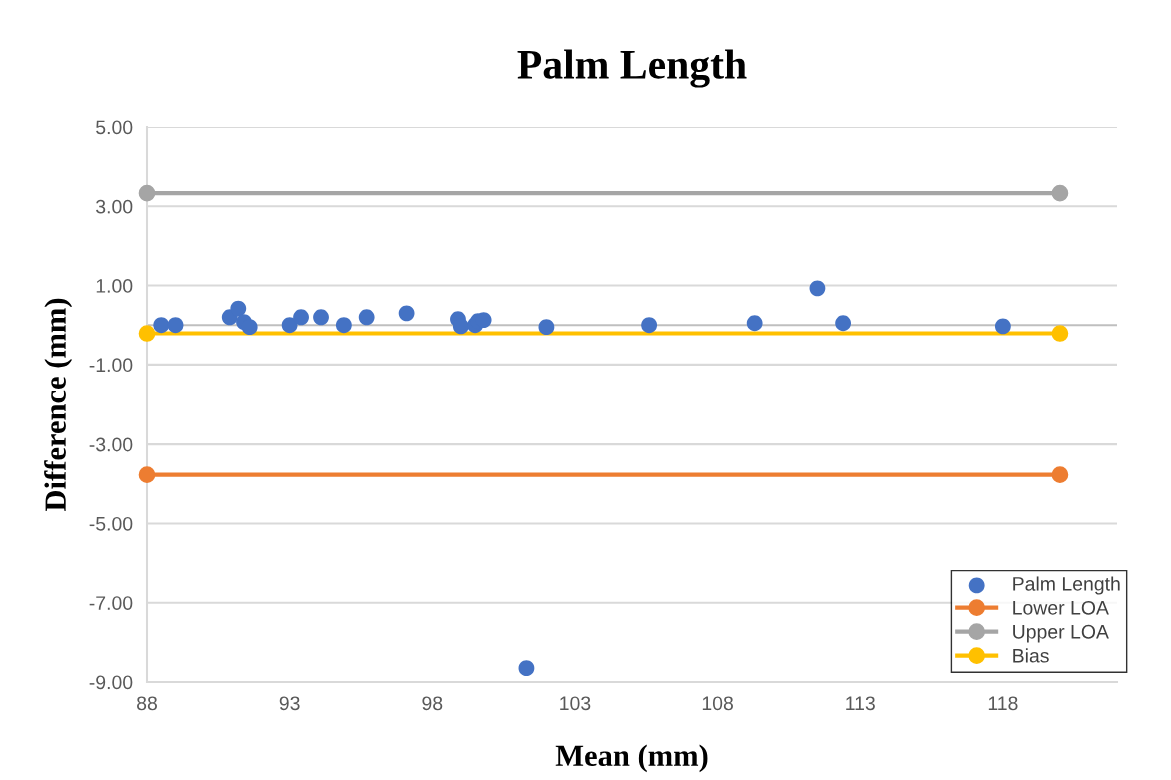  What do you see at coordinates (111, 603) in the screenshot?
I see `y-tick-label: -7.00` at bounding box center [111, 603].